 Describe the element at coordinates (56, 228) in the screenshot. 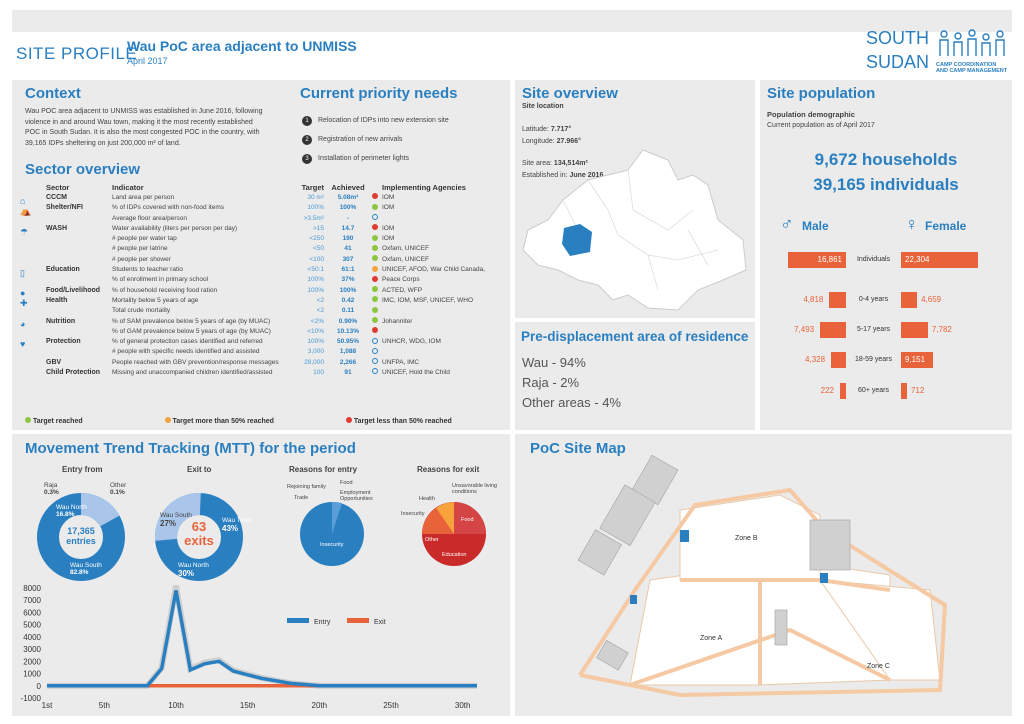

I see `sector-name: WASH` at that location.